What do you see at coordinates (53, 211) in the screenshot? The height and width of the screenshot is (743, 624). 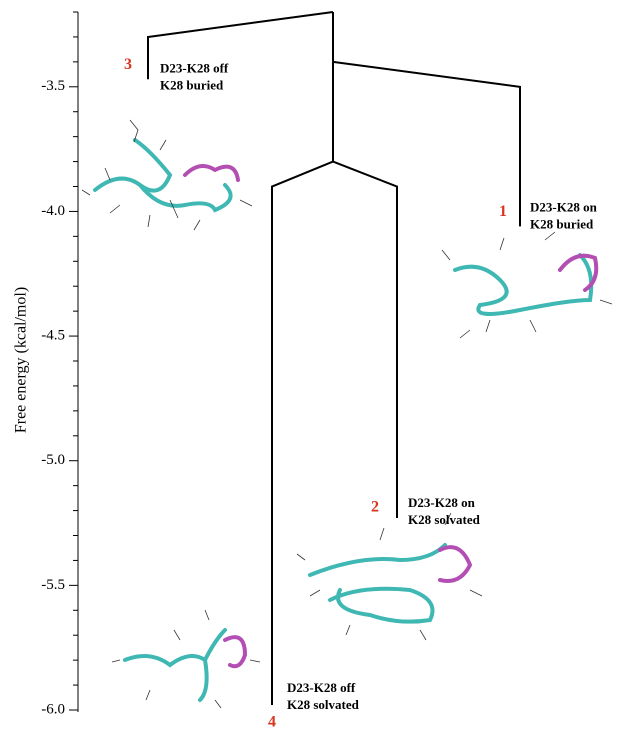 I see `y-tick-label: -4.0` at bounding box center [53, 211].